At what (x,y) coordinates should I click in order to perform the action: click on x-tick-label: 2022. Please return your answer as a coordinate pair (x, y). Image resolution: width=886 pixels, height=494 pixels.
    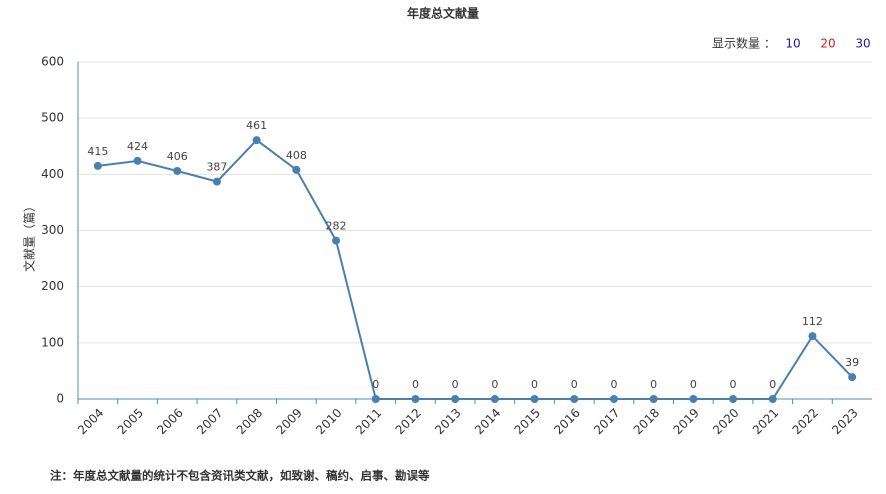
    Looking at the image, I should click on (805, 421).